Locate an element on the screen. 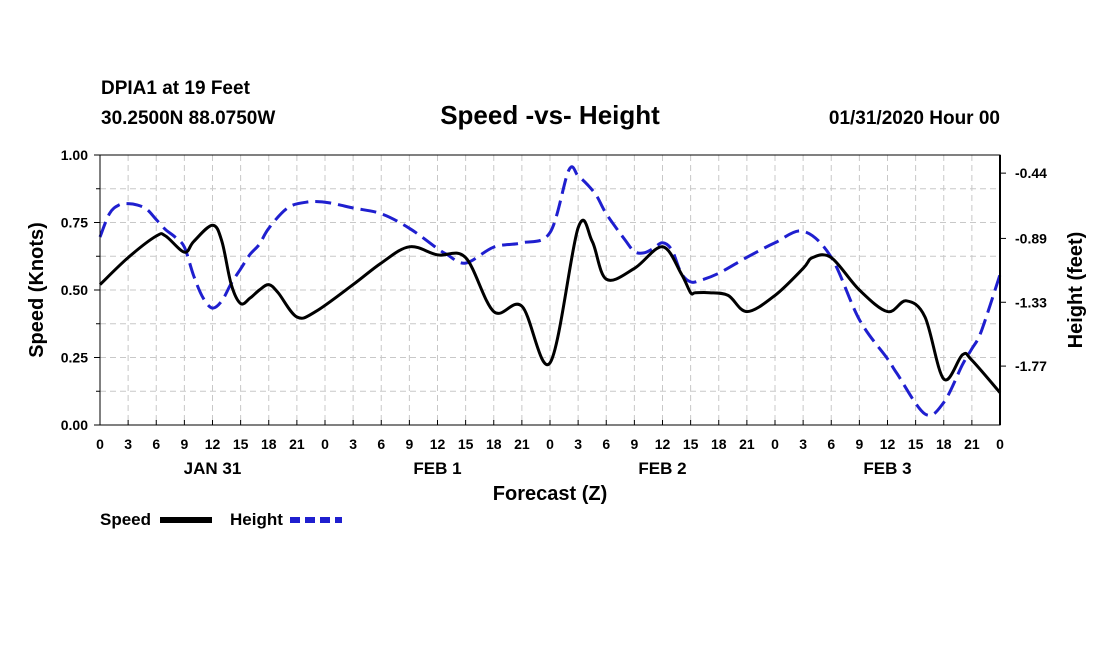 Image resolution: width=1100 pixels, height=650 pixels. y-tick-label: 1.00 is located at coordinates (74, 155).